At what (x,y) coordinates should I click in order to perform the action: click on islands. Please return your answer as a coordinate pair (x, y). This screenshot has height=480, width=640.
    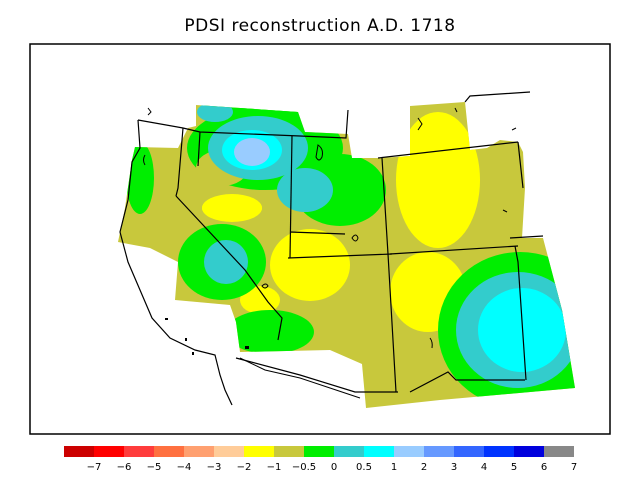
    Looking at the image, I should click on (207, 336).